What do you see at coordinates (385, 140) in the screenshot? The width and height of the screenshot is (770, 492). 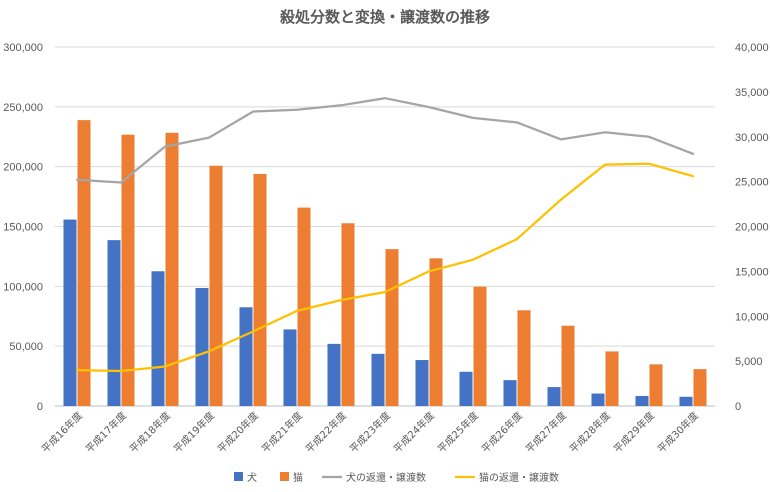 I see `line-dog-return` at bounding box center [385, 140].